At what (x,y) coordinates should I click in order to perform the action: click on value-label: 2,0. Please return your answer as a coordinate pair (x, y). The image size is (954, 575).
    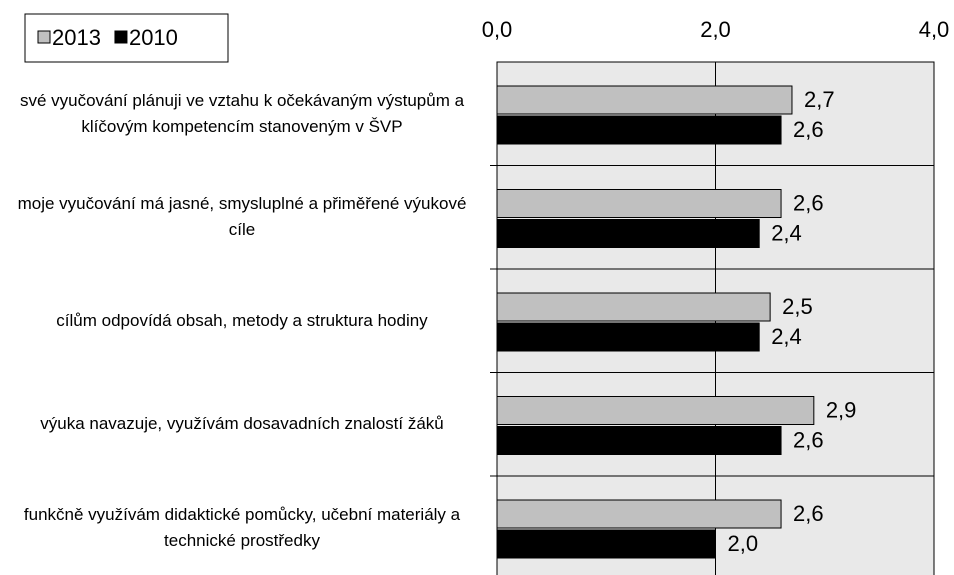
    Looking at the image, I should click on (743, 543).